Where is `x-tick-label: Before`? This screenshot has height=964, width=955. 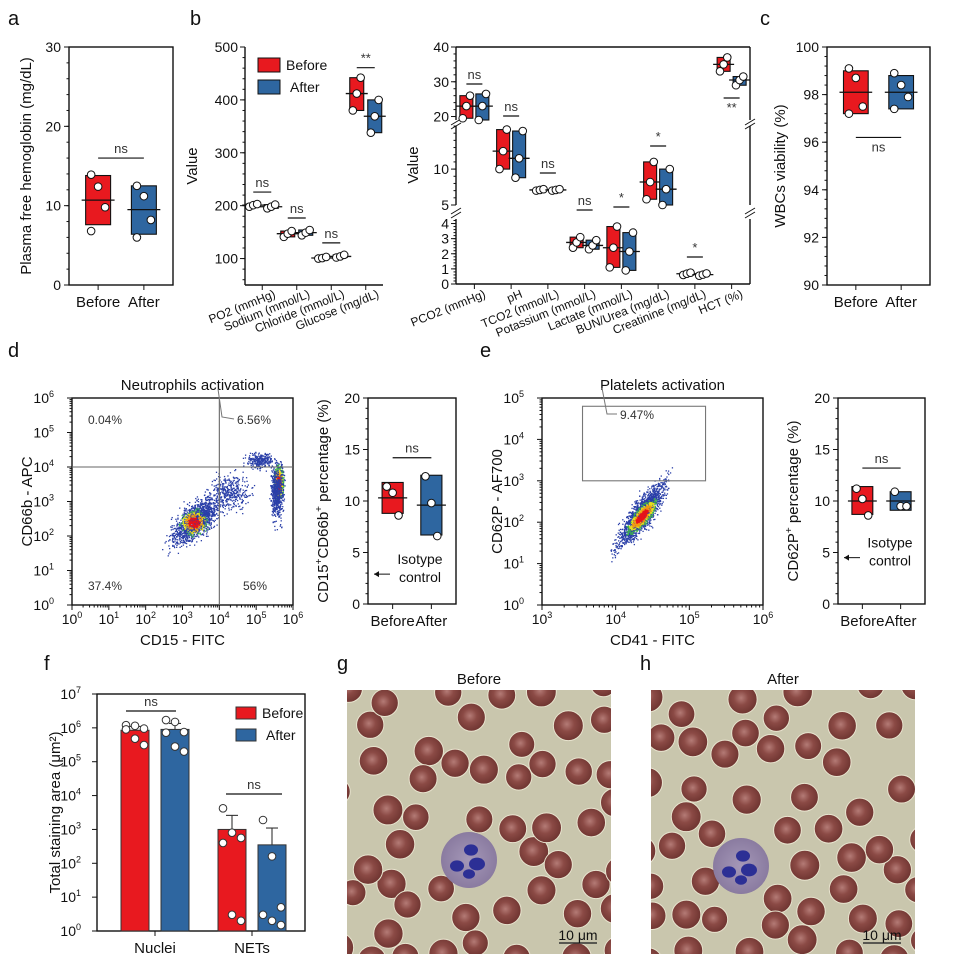 x-tick-label: Before is located at coordinates (856, 302).